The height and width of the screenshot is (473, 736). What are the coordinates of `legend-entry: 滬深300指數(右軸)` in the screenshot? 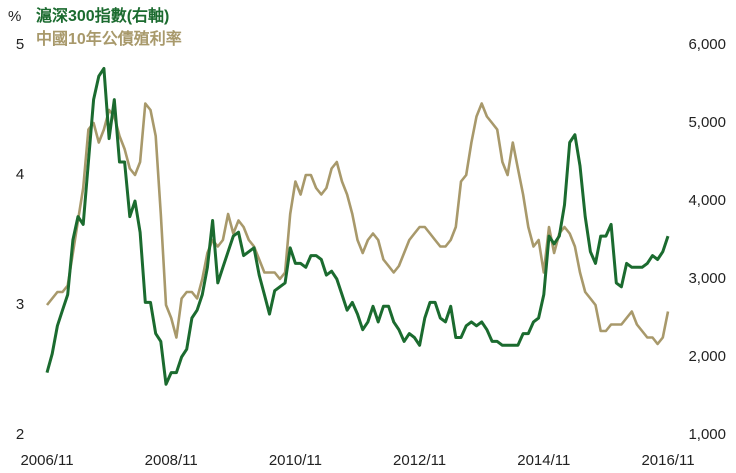 It's located at (102, 15).